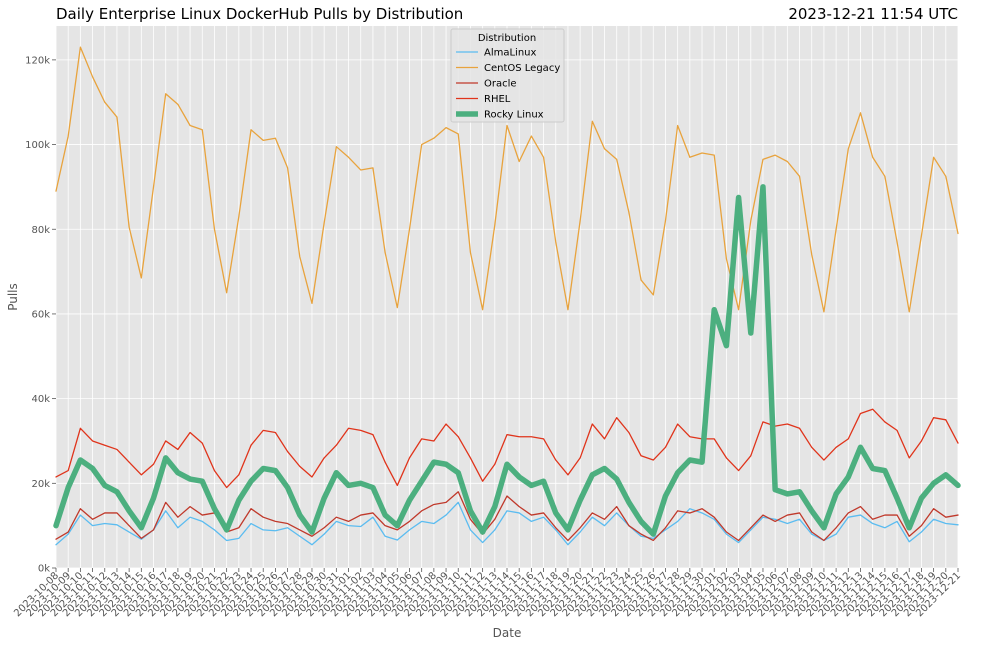 Image resolution: width=990 pixels, height=647 pixels. Describe the element at coordinates (37, 60) in the screenshot. I see `y-tick-label: 120k` at that location.